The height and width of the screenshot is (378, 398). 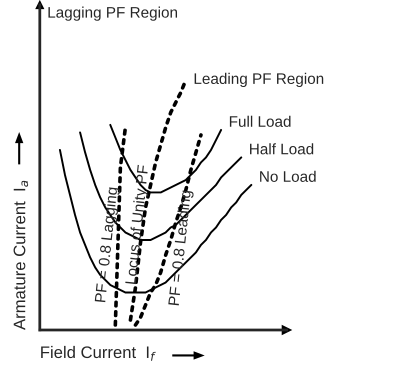 I want to click on series-label: Full Load, so click(x=260, y=121).